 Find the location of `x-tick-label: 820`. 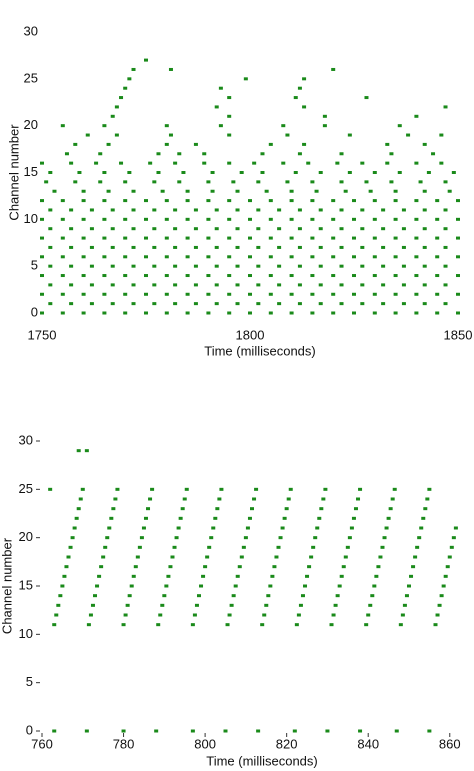

x-tick-label: 820 is located at coordinates (287, 743).